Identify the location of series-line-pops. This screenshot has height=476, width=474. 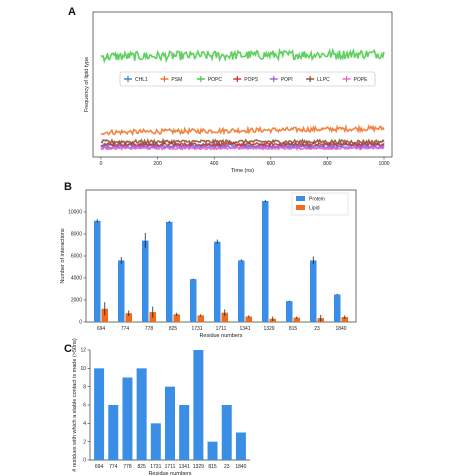
(243, 144).